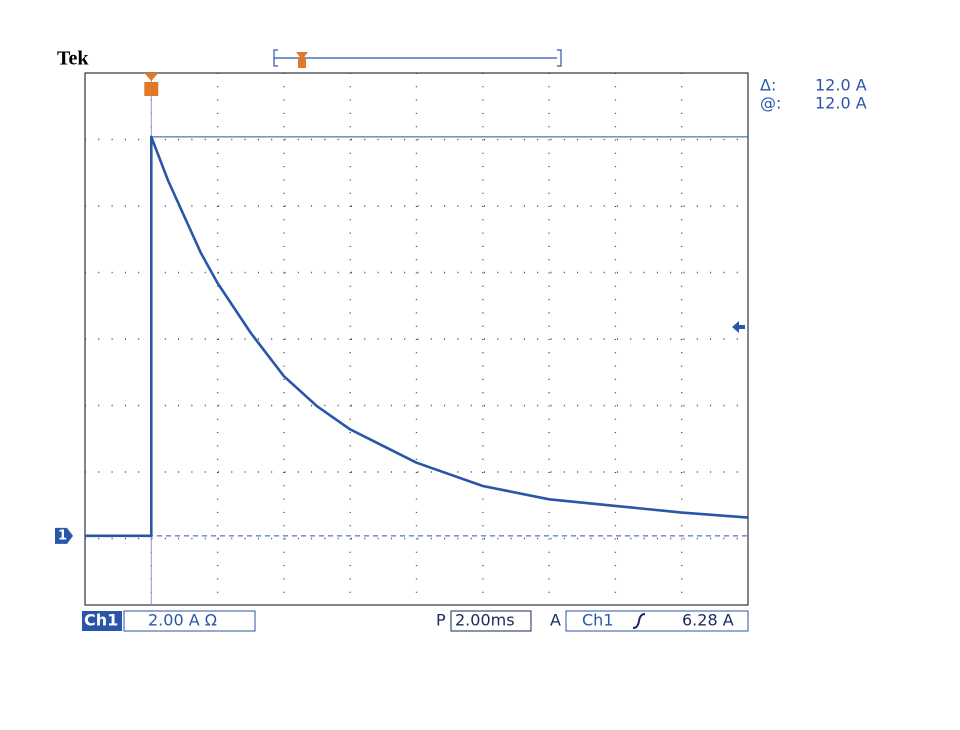 This screenshot has width=960, height=730. Describe the element at coordinates (598, 620) in the screenshot. I see `trigger-source: Ch1` at that location.